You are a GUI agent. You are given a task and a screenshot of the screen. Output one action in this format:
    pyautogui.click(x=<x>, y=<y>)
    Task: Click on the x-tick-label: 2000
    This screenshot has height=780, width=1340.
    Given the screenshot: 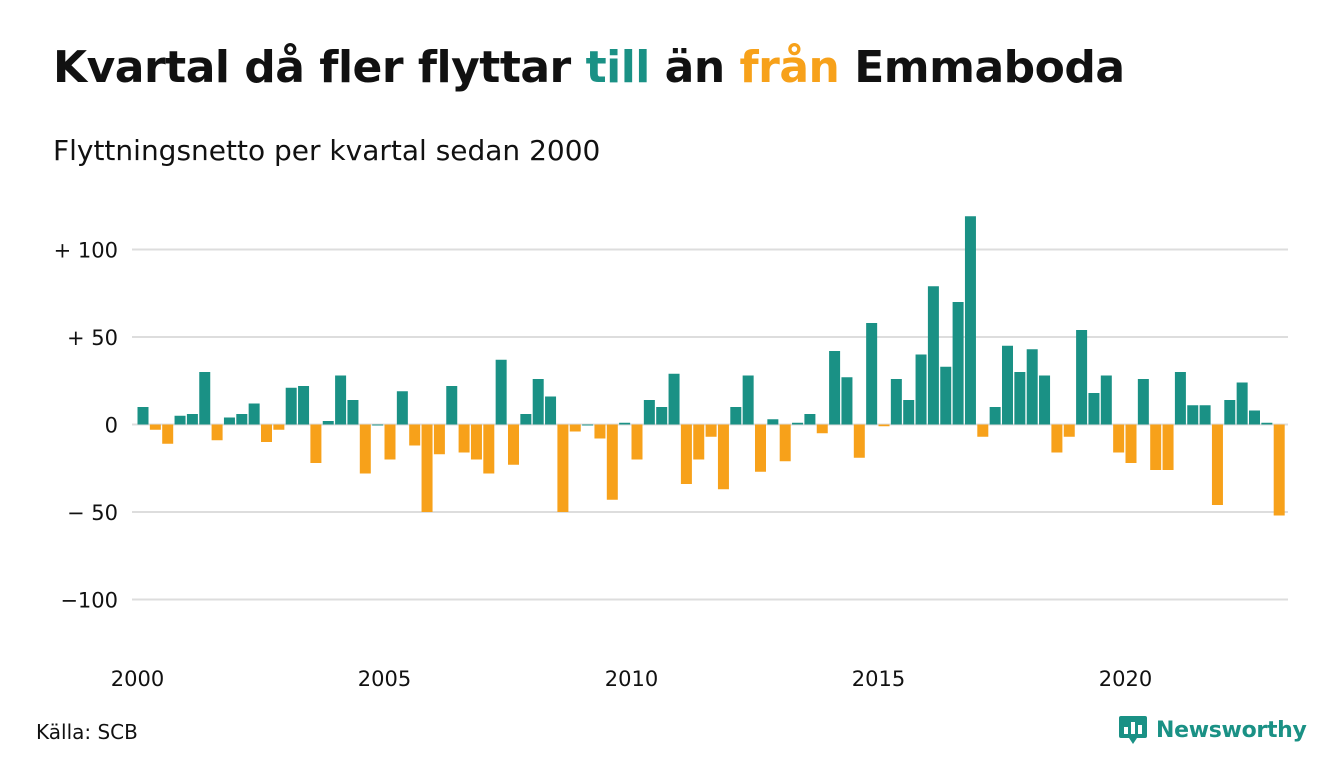 What is the action you would take?
    pyautogui.click(x=137, y=679)
    